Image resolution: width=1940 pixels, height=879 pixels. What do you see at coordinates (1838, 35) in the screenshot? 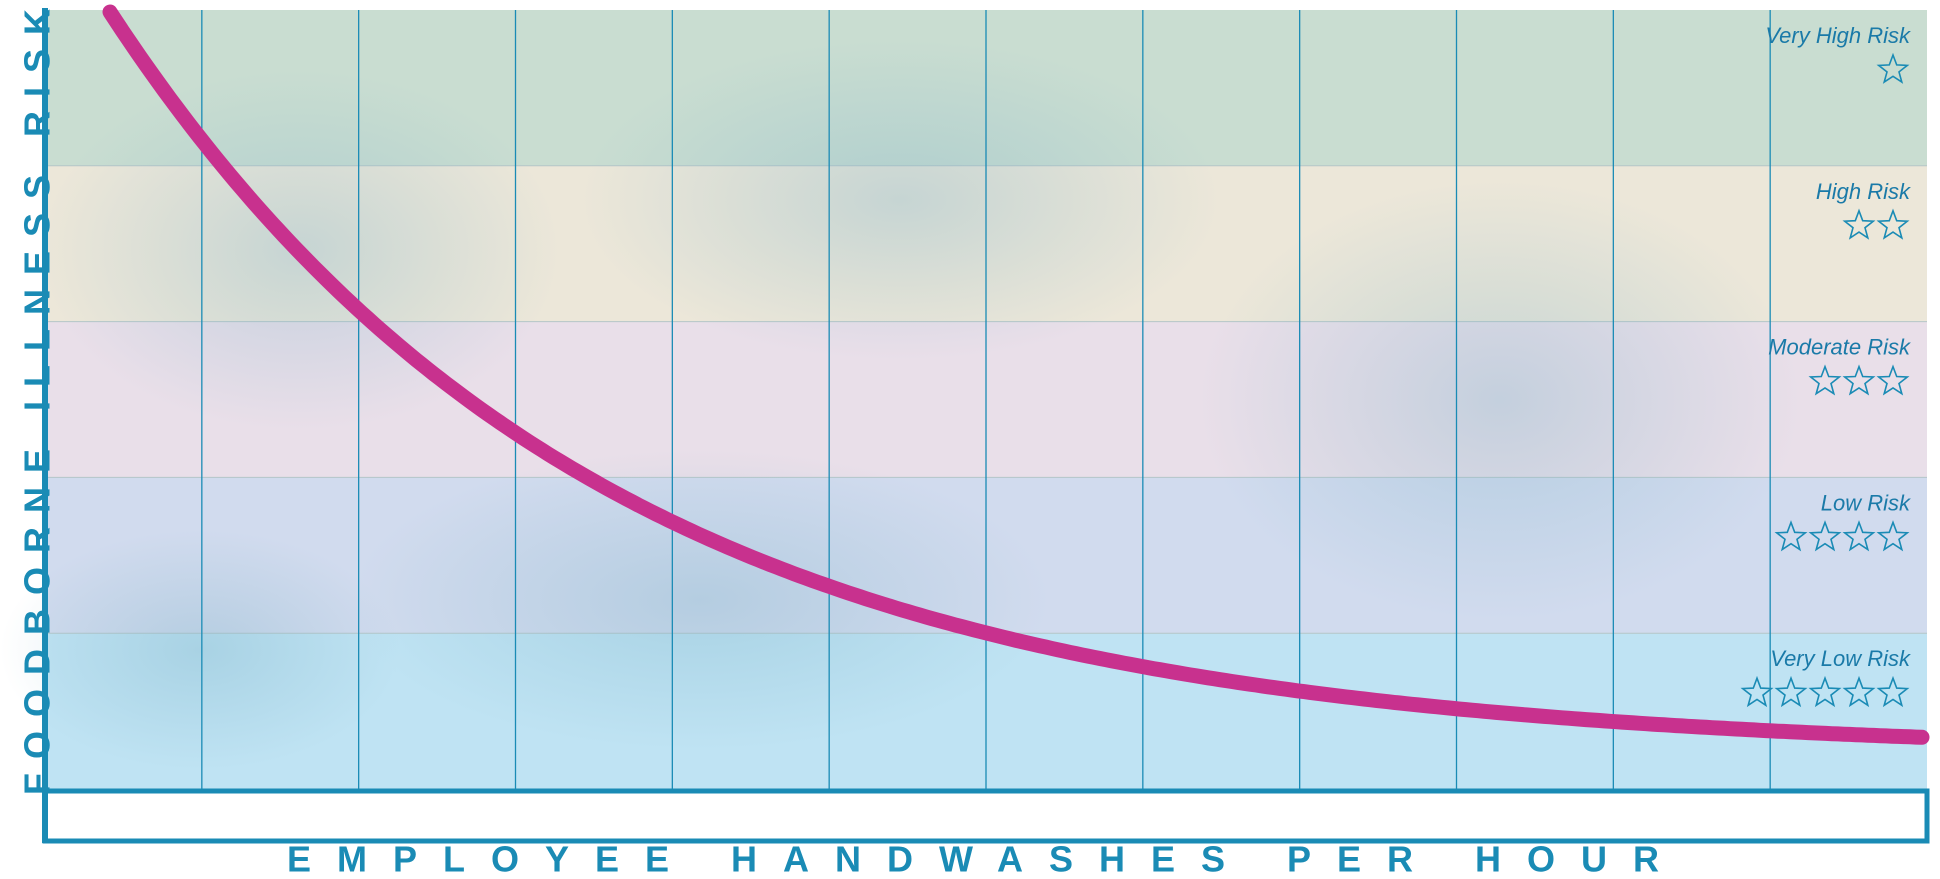
I see `band-label: Very High Risk` at bounding box center [1838, 35].